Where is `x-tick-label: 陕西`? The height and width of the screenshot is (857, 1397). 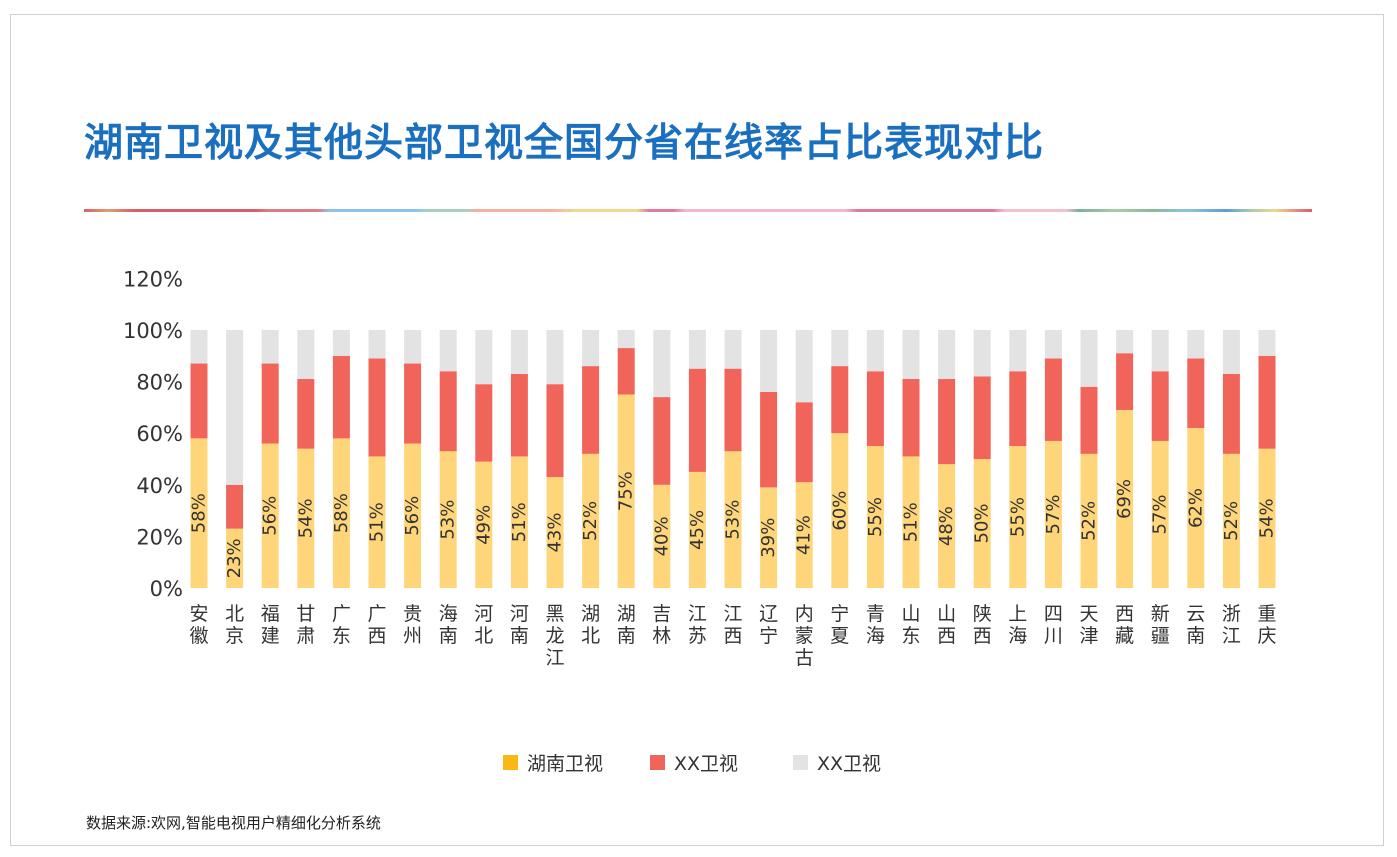
x-tick-label: 陕西 is located at coordinates (982, 625).